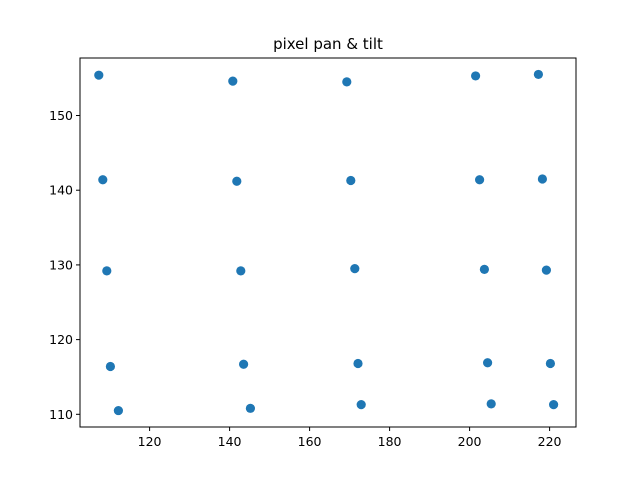 The width and height of the screenshot is (640, 480). Describe the element at coordinates (230, 441) in the screenshot. I see `x-tick-label: 140` at that location.